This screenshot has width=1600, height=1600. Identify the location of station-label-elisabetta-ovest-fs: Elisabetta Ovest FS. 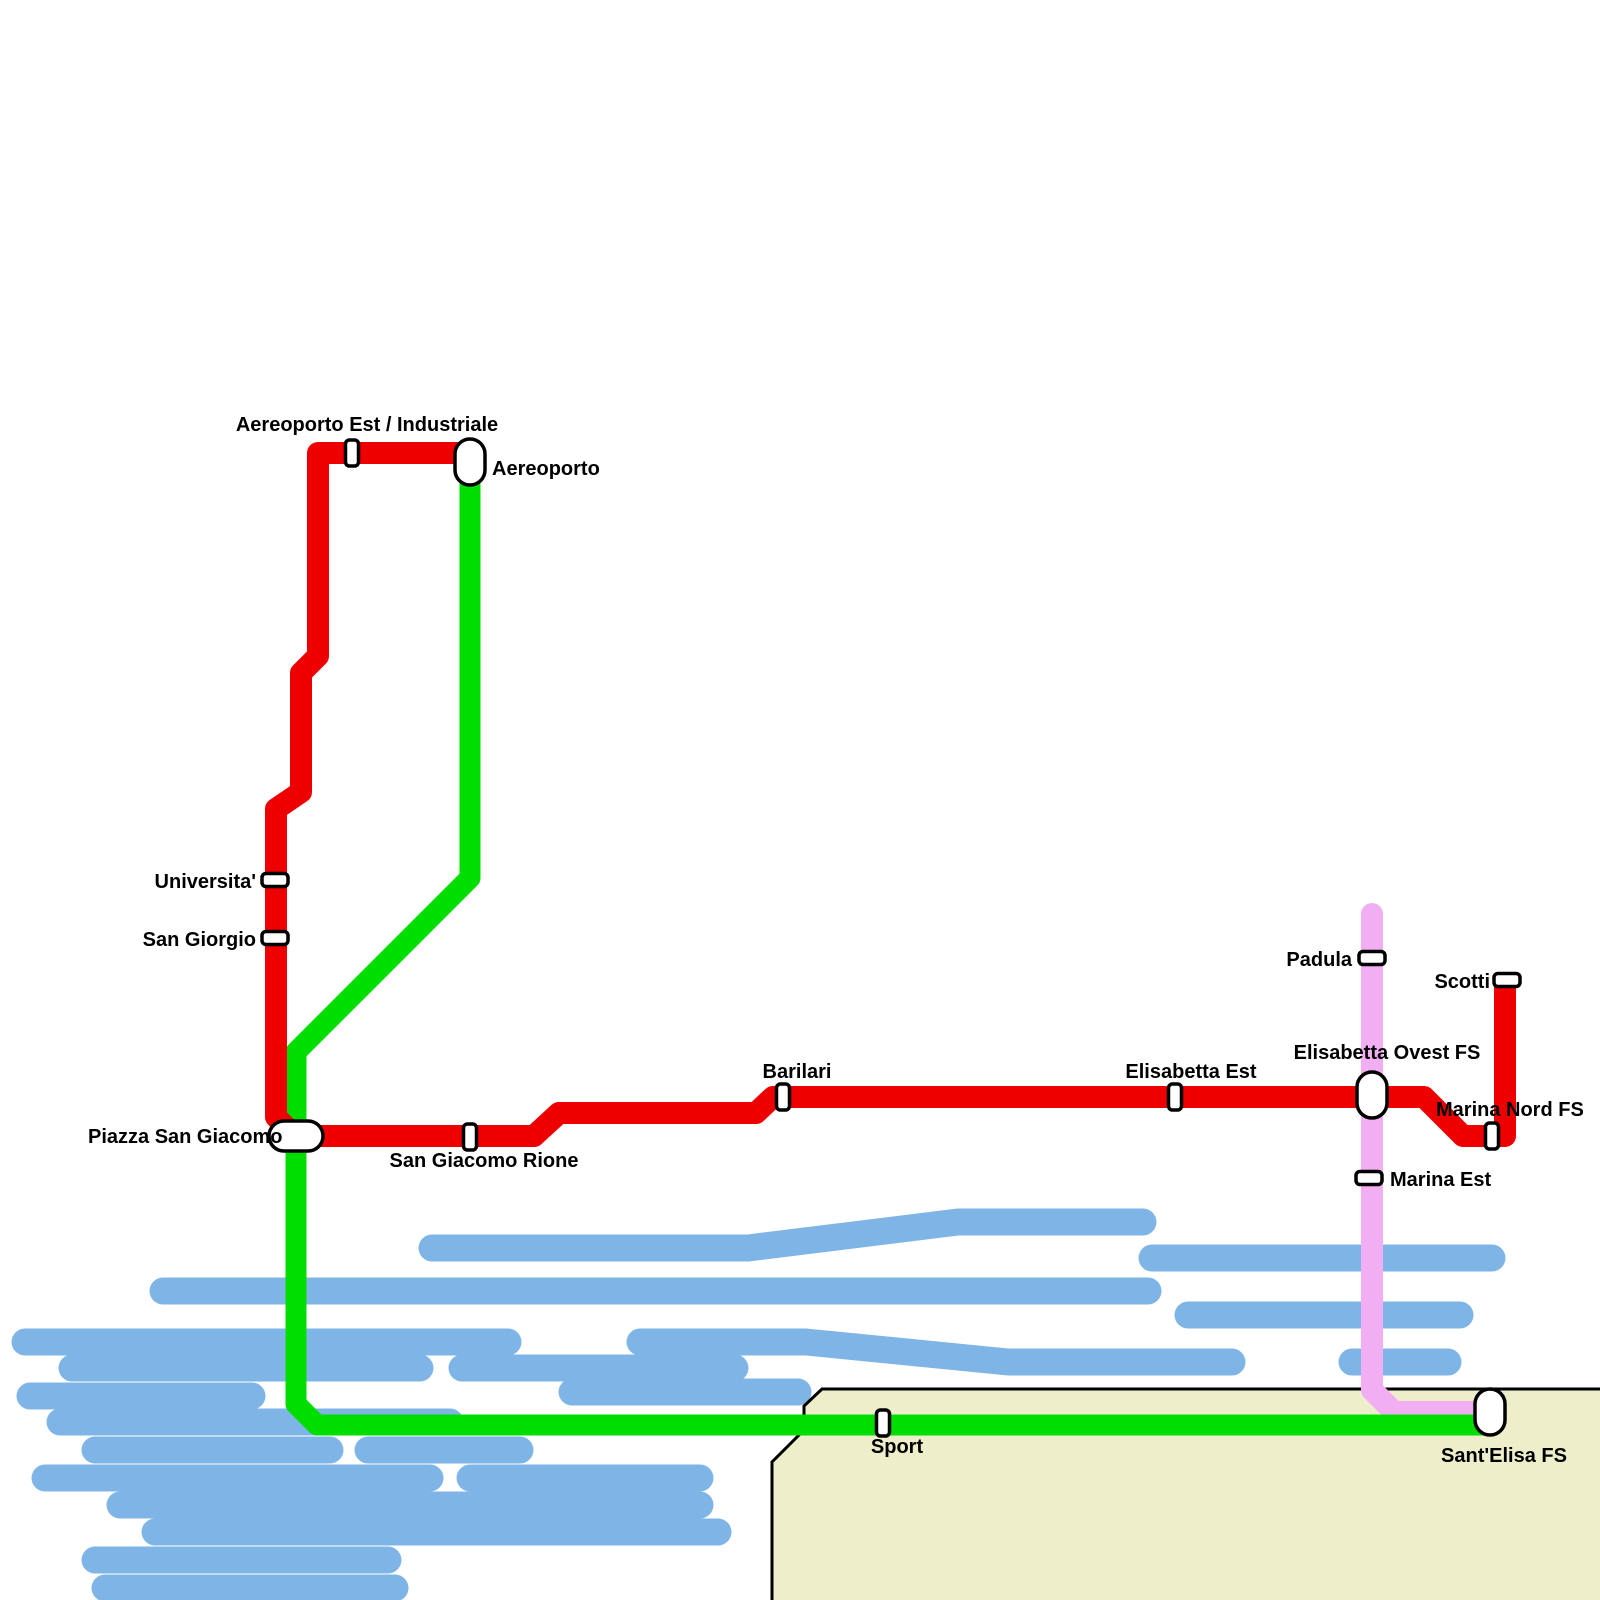
(1387, 1053).